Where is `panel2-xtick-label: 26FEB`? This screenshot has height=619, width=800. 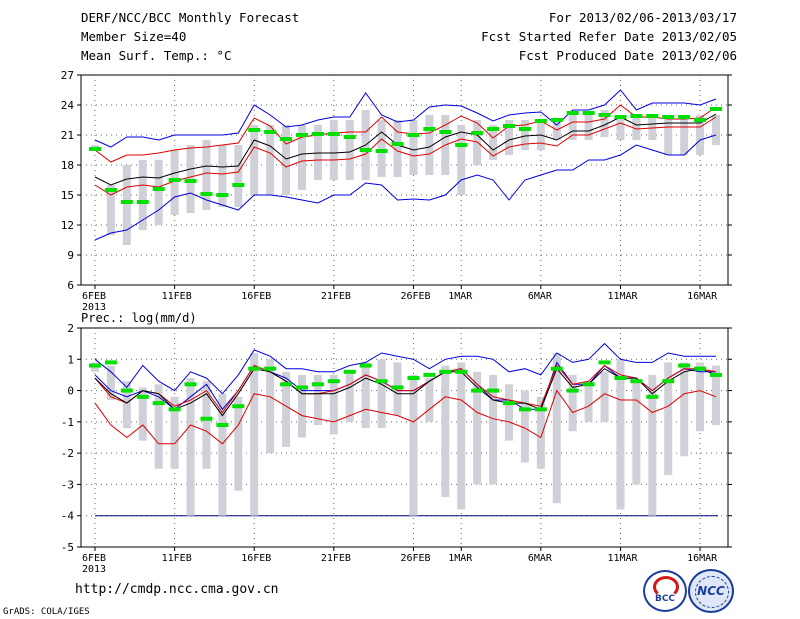 panel2-xtick-label: 26FEB is located at coordinates (415, 558).